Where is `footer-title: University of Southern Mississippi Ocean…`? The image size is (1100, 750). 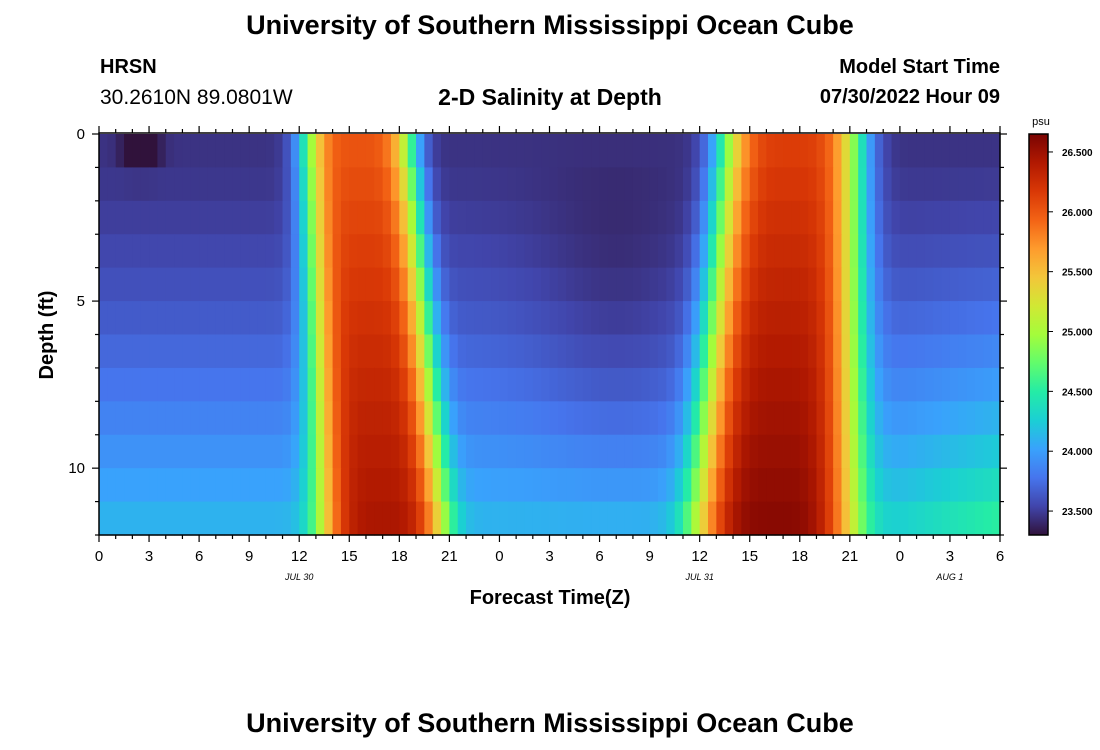 footer-title: University of Southern Mississippi Ocean… is located at coordinates (550, 723).